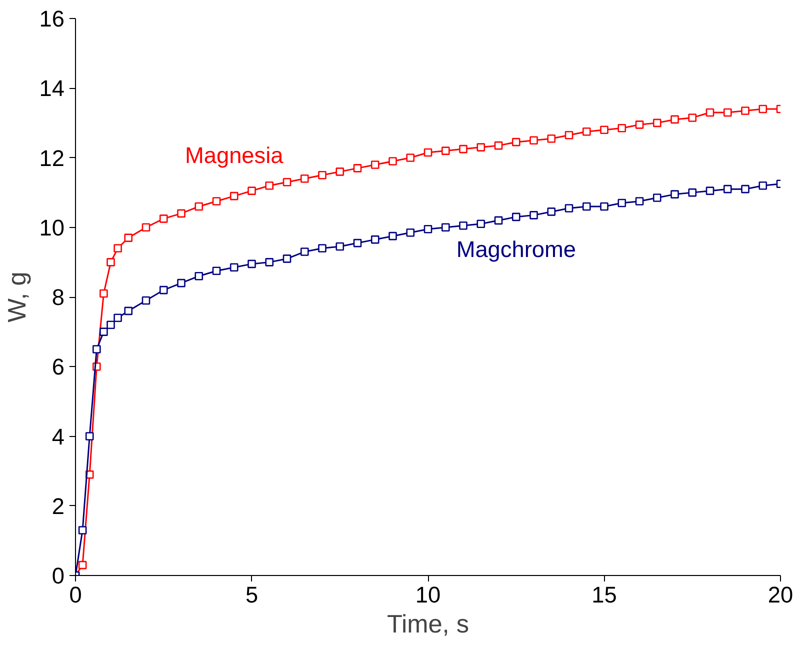  I want to click on y-tick-label: 8, so click(58, 297).